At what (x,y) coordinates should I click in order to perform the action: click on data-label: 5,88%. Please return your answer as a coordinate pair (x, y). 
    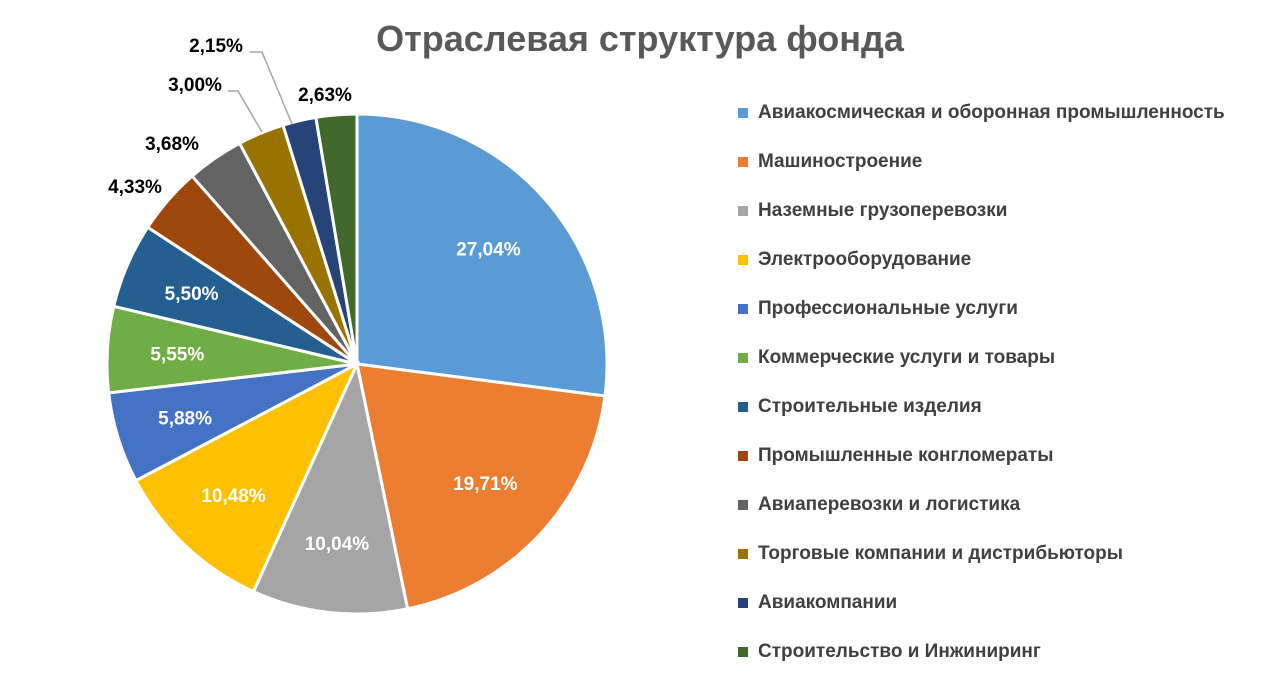
    Looking at the image, I should click on (185, 418).